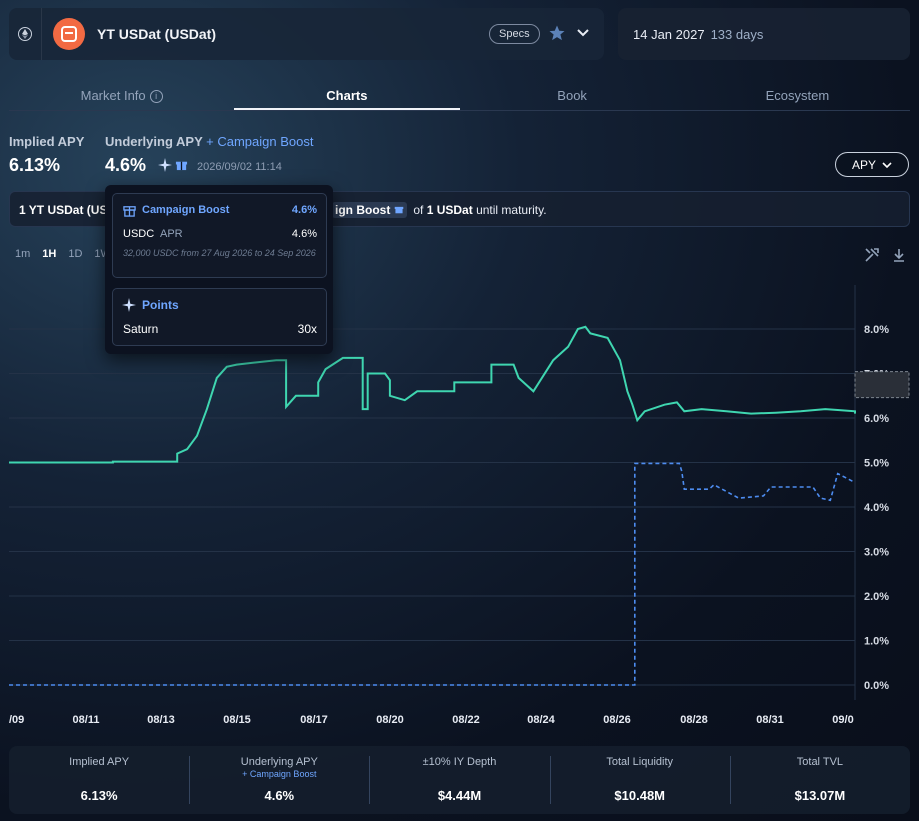 The height and width of the screenshot is (821, 919). Describe the element at coordinates (63, 210) in the screenshot. I see `banner-left-text: 1 YT USDat (US` at that location.